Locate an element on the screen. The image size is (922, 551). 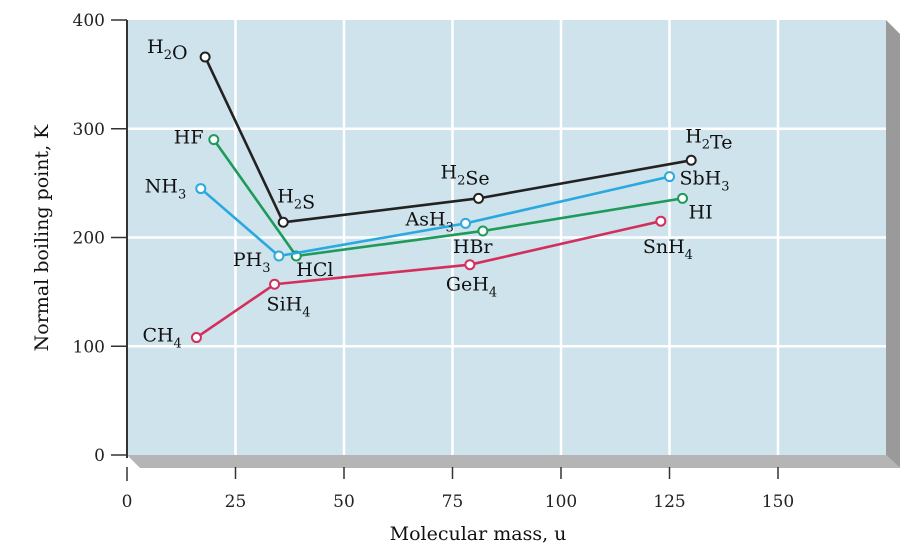
point-label-ph3: PH3 is located at coordinates (252, 262).